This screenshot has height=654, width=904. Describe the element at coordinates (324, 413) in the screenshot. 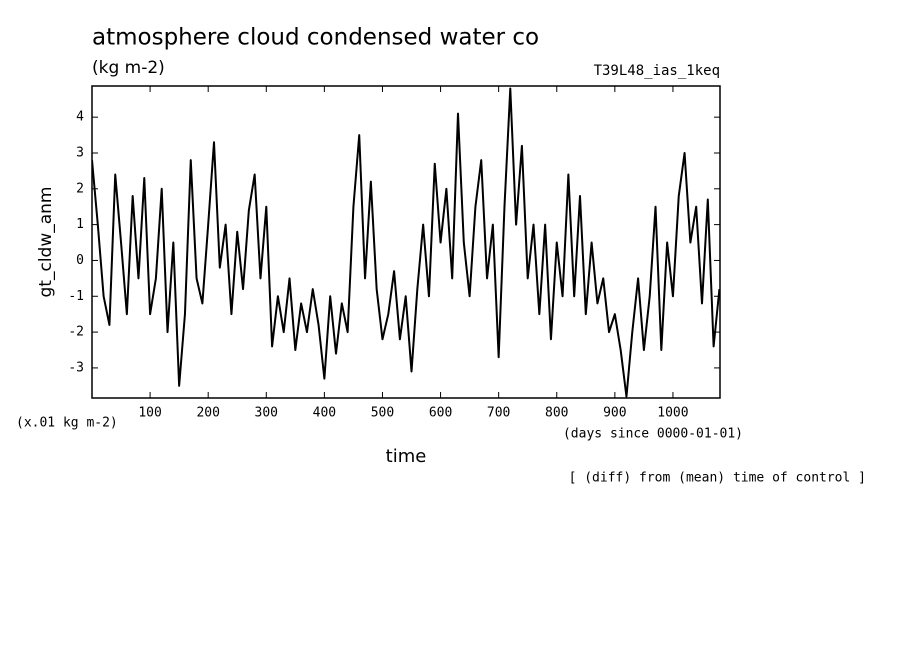

I see `x-tick-label: 400` at that location.